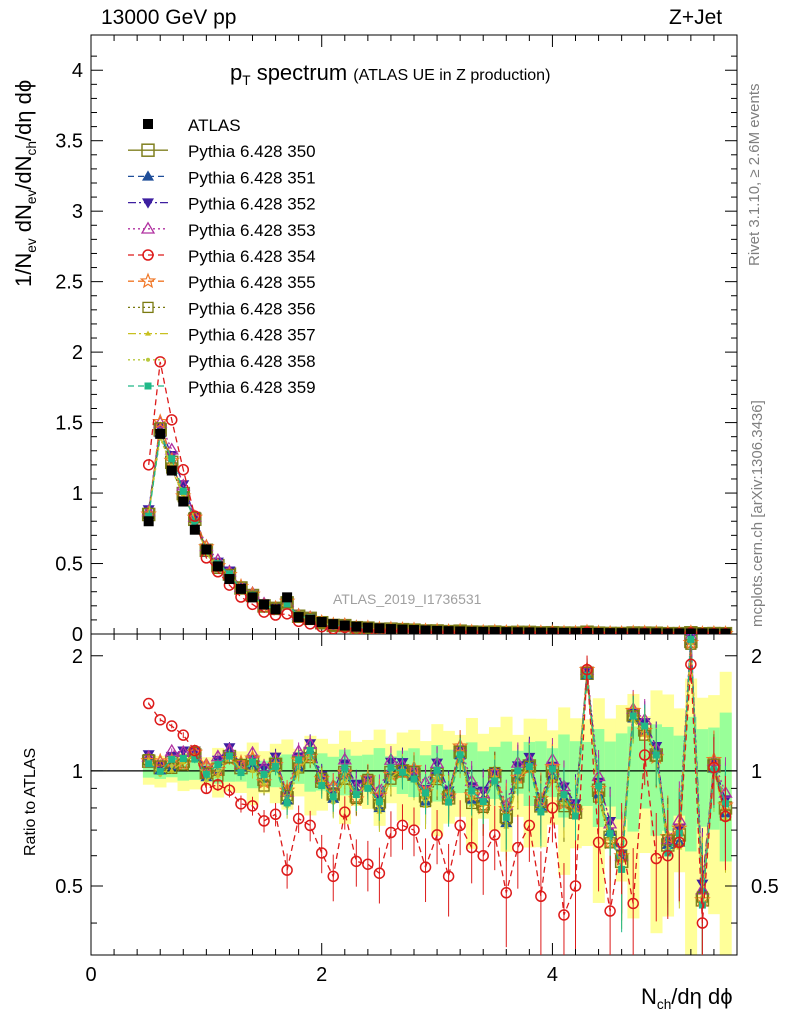 Image resolution: width=786 pixels, height=1024 pixels. What do you see at coordinates (757, 513) in the screenshot?
I see `mcplots-label: mcplots.cern.ch [arXiv:1306.3436]` at bounding box center [757, 513].